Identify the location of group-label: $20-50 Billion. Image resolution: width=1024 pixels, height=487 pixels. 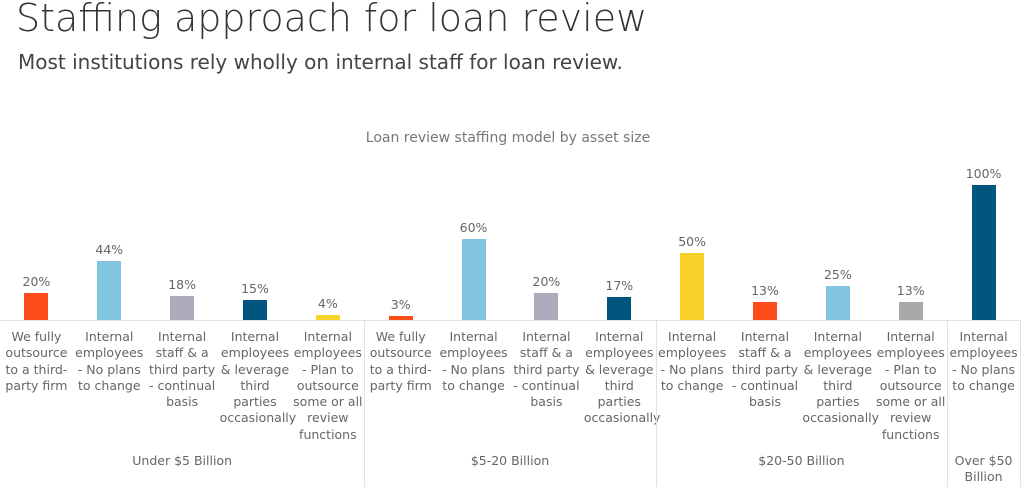
(801, 460).